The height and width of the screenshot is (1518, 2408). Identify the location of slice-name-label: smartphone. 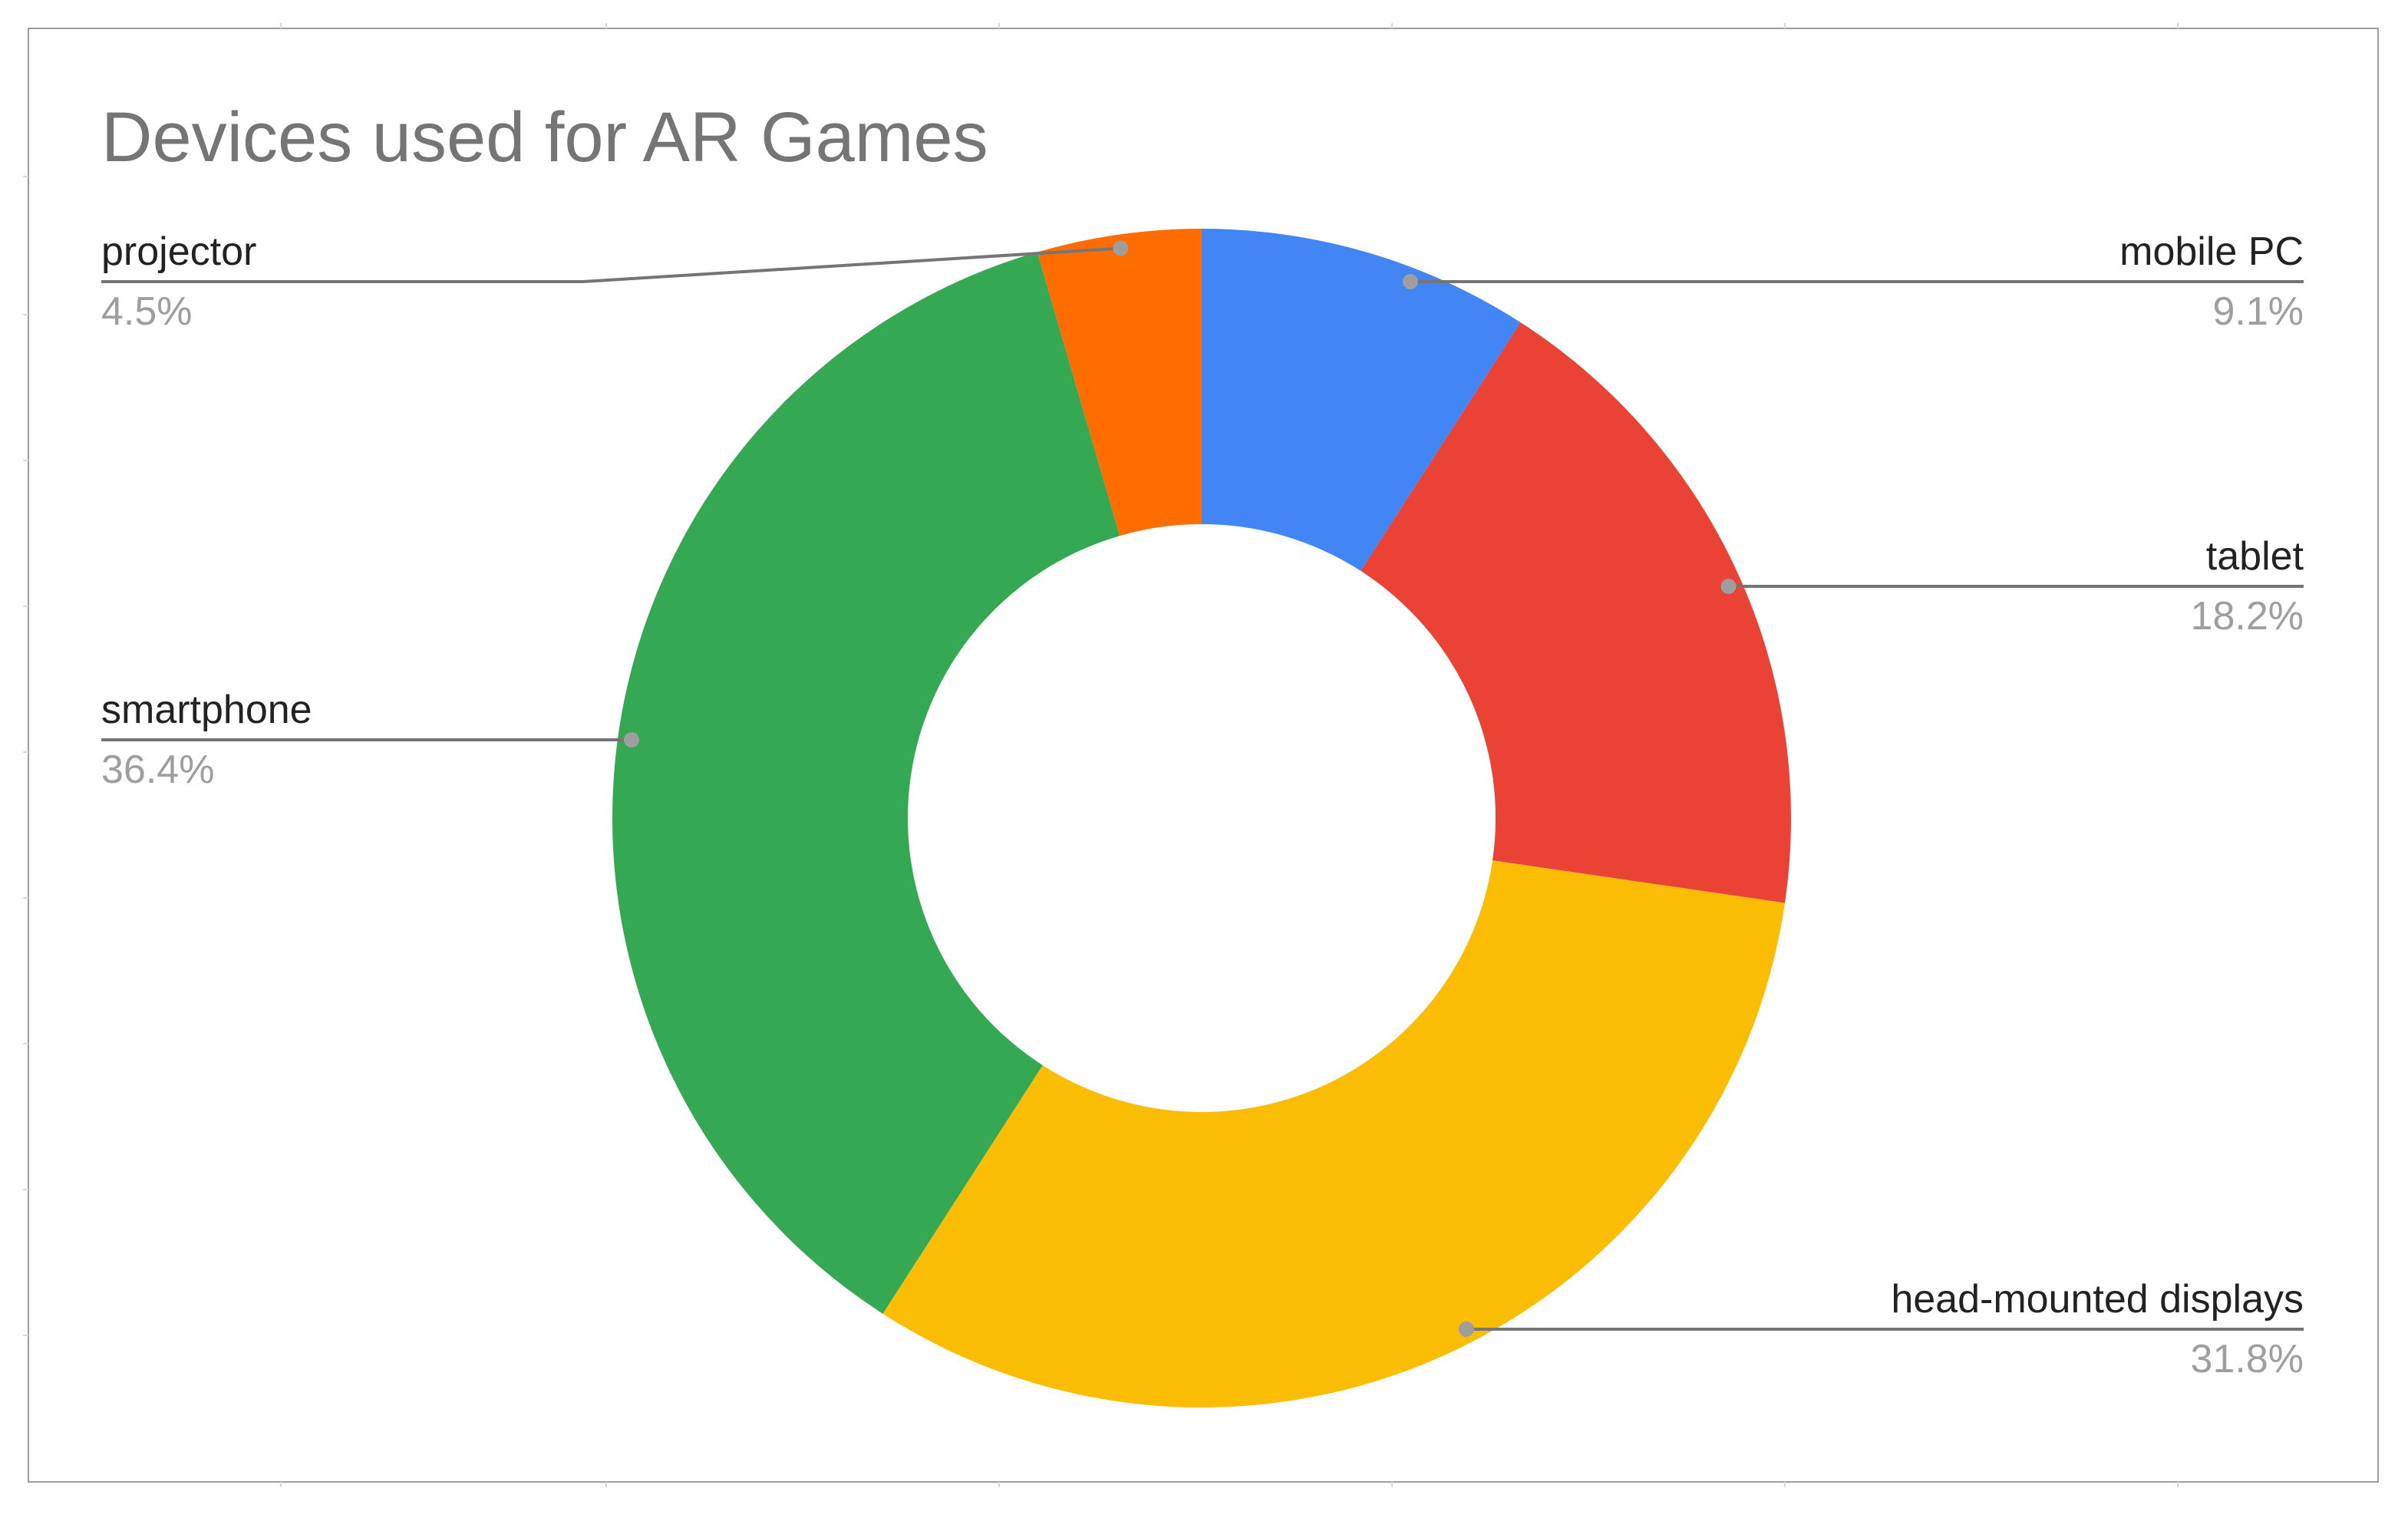
(206, 710).